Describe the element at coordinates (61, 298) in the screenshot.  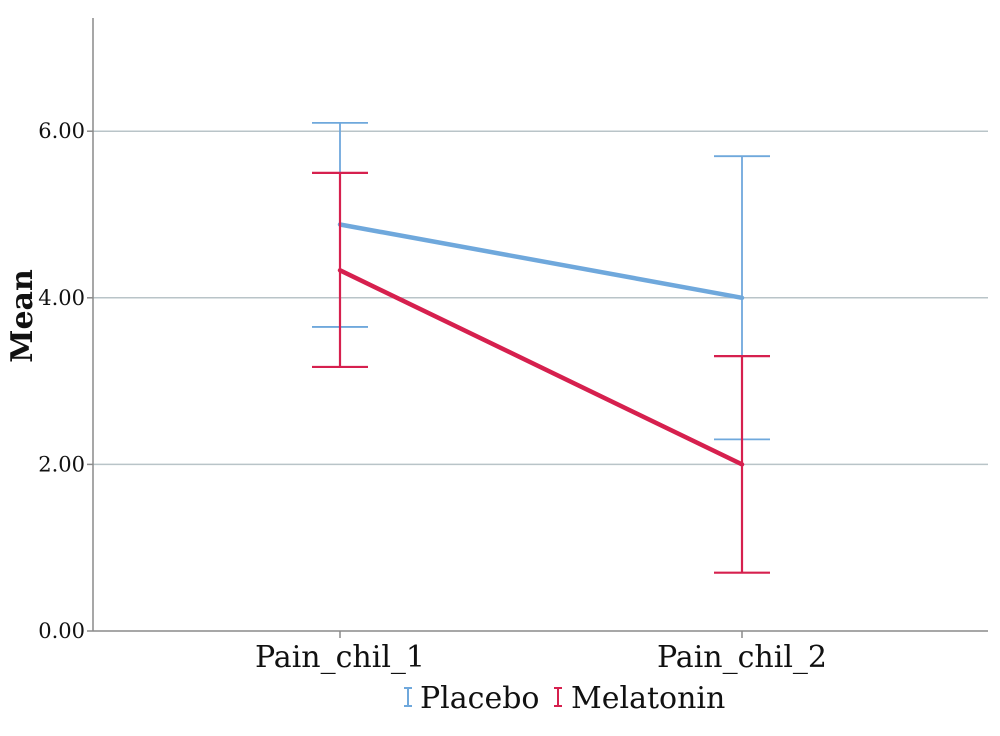
I see `y-tick-label: 4.00` at that location.